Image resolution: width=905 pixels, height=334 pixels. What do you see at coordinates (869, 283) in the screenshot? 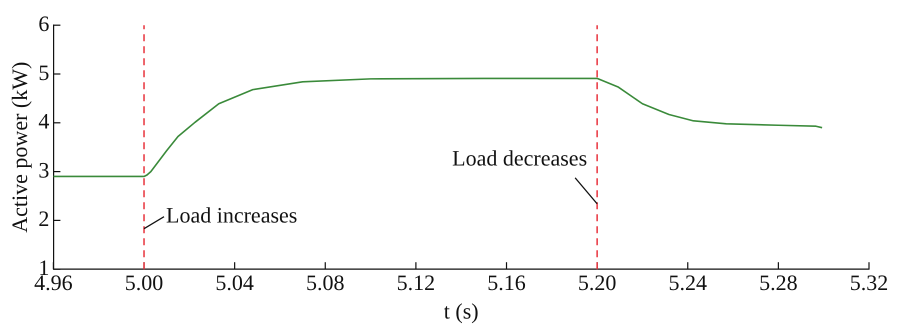
I see `x-tick-label: 5.32` at bounding box center [869, 283].